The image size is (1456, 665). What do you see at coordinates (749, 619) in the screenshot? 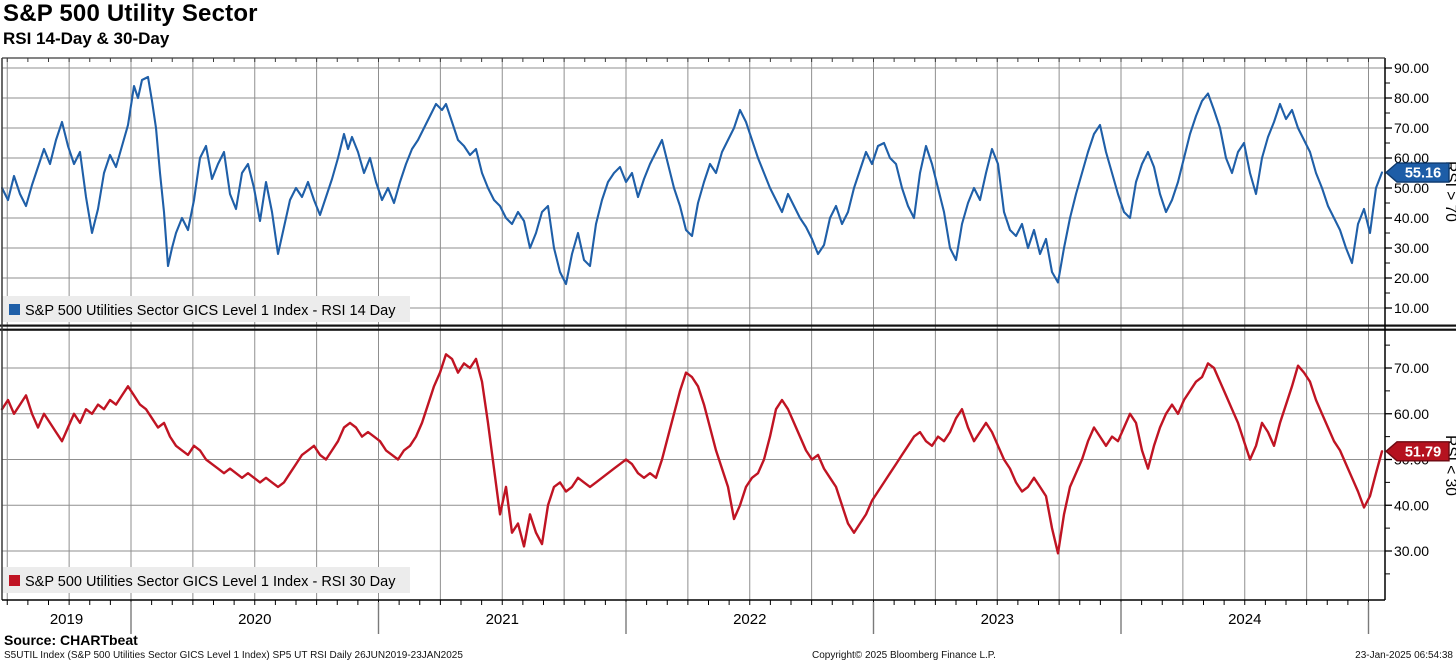
I see `x-axis-year-label: 2022` at bounding box center [749, 619].